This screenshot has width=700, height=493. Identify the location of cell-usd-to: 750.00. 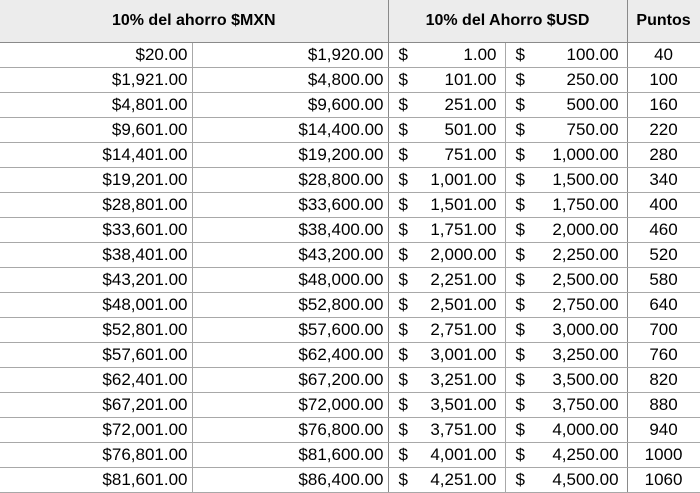
(579, 130).